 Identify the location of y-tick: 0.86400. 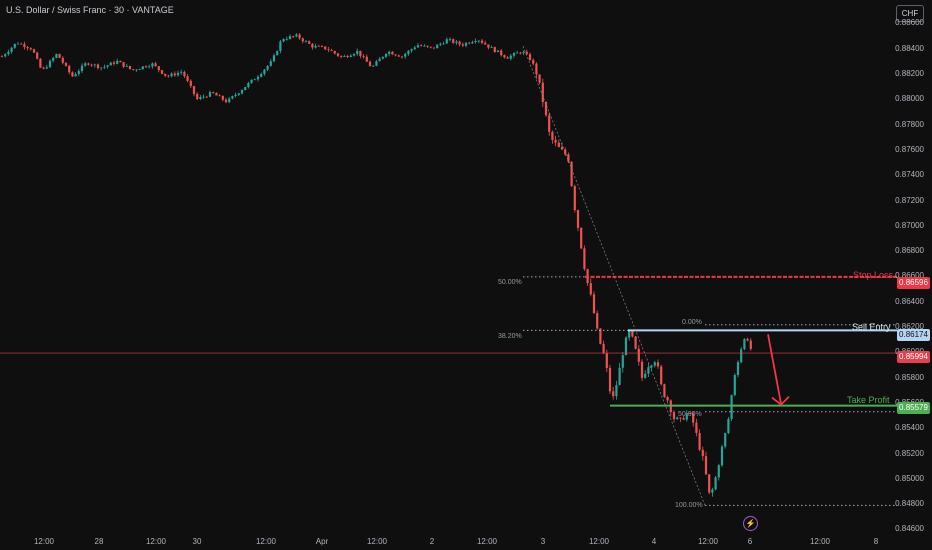
(909, 301).